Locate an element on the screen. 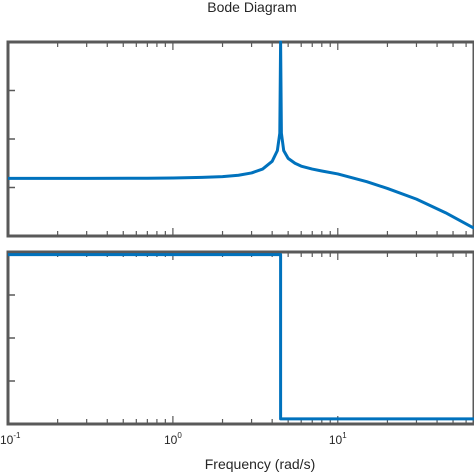  x-axis-label: Frequency (rad/s) is located at coordinates (260, 464).